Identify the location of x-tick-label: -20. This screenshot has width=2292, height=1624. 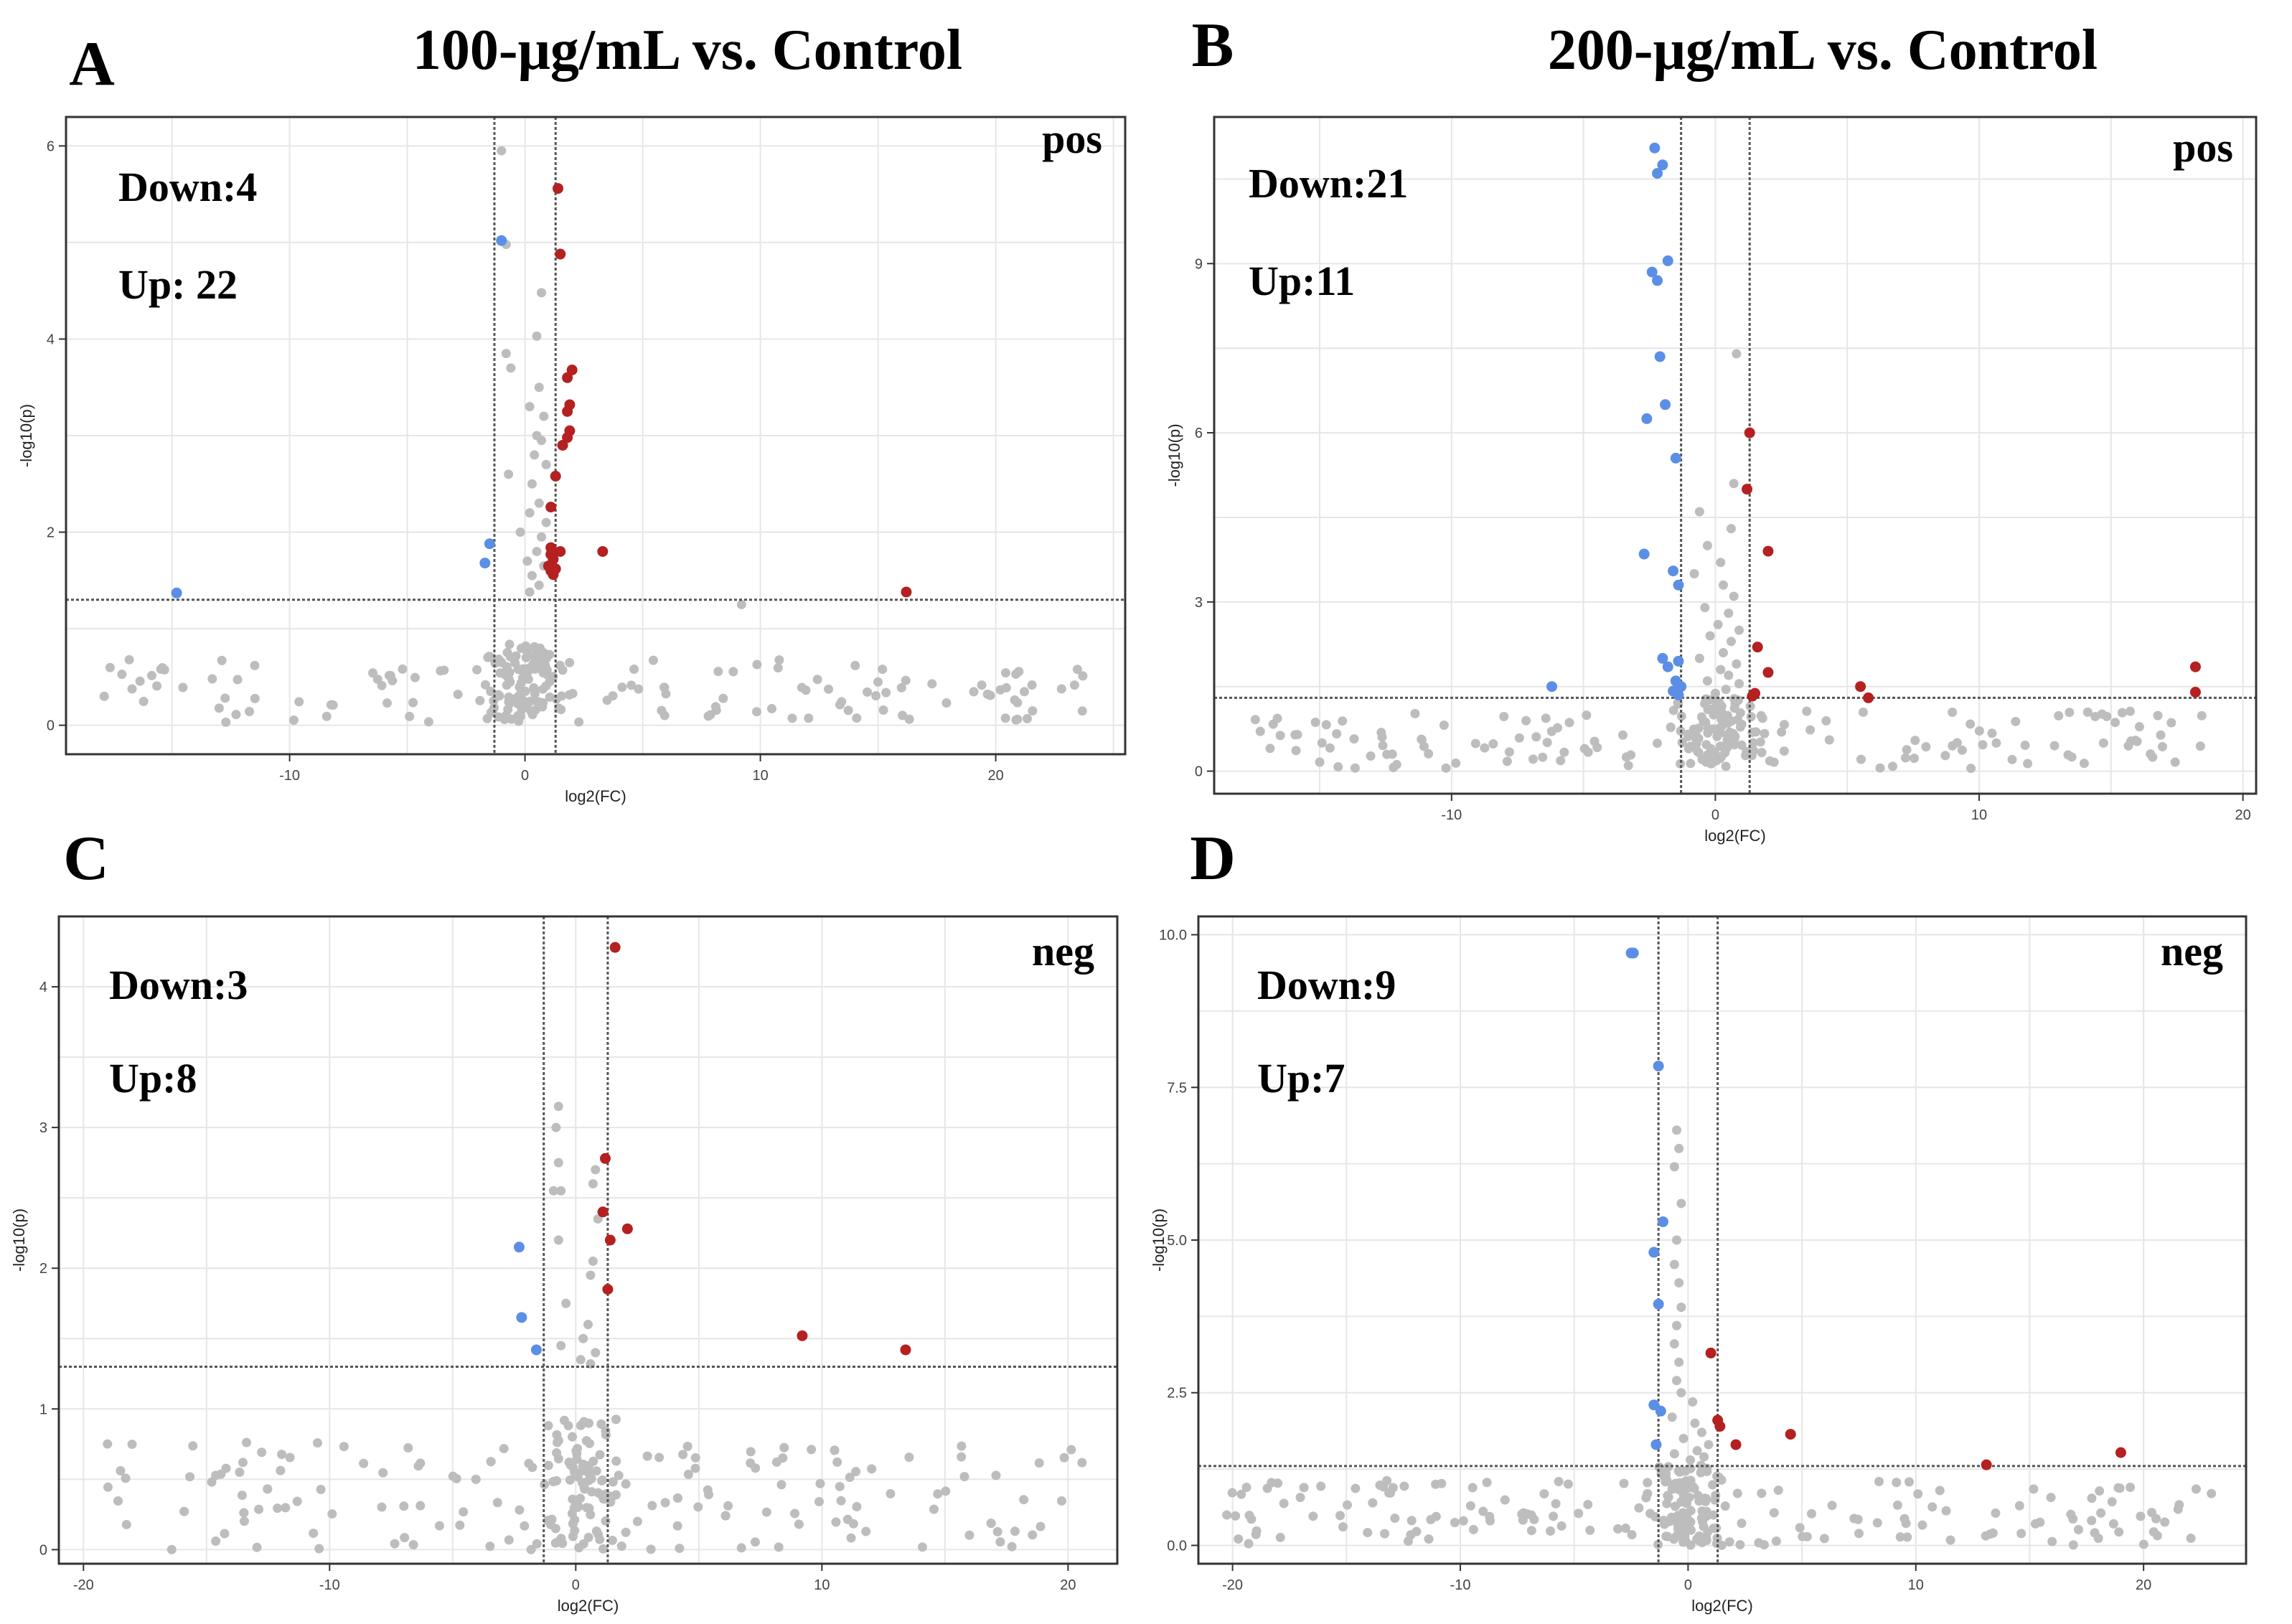
(1232, 1585).